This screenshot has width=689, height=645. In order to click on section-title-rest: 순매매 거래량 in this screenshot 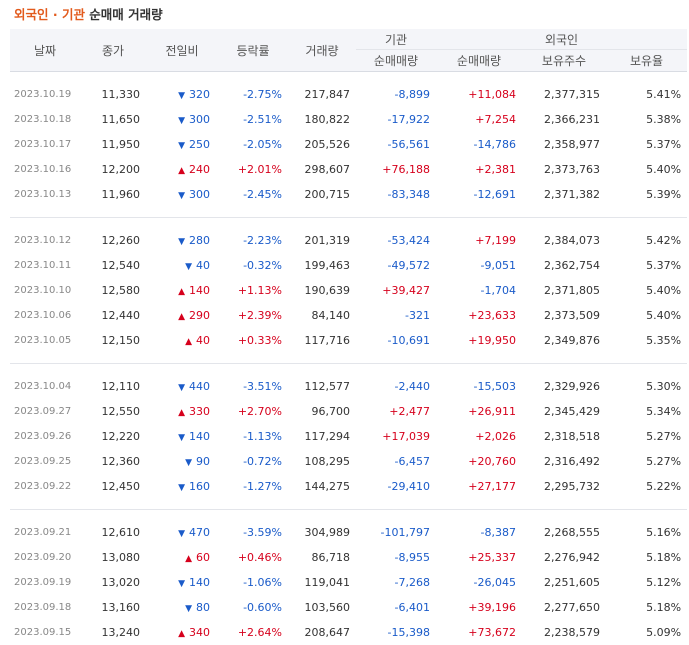, I will do `click(124, 14)`.